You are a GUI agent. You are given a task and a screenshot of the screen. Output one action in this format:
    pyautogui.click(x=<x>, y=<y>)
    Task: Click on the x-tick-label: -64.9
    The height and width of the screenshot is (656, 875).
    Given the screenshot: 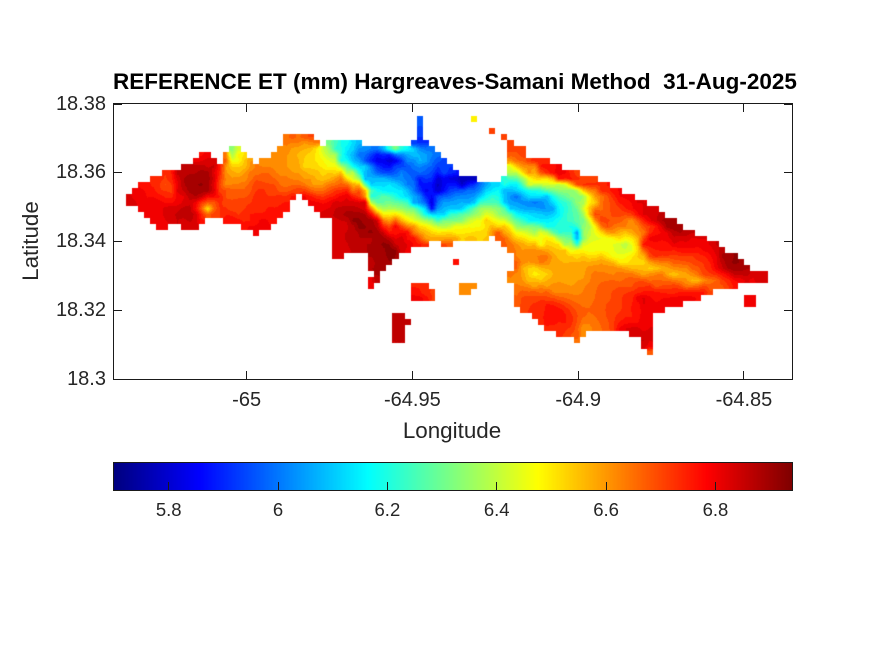 What is the action you would take?
    pyautogui.click(x=578, y=400)
    